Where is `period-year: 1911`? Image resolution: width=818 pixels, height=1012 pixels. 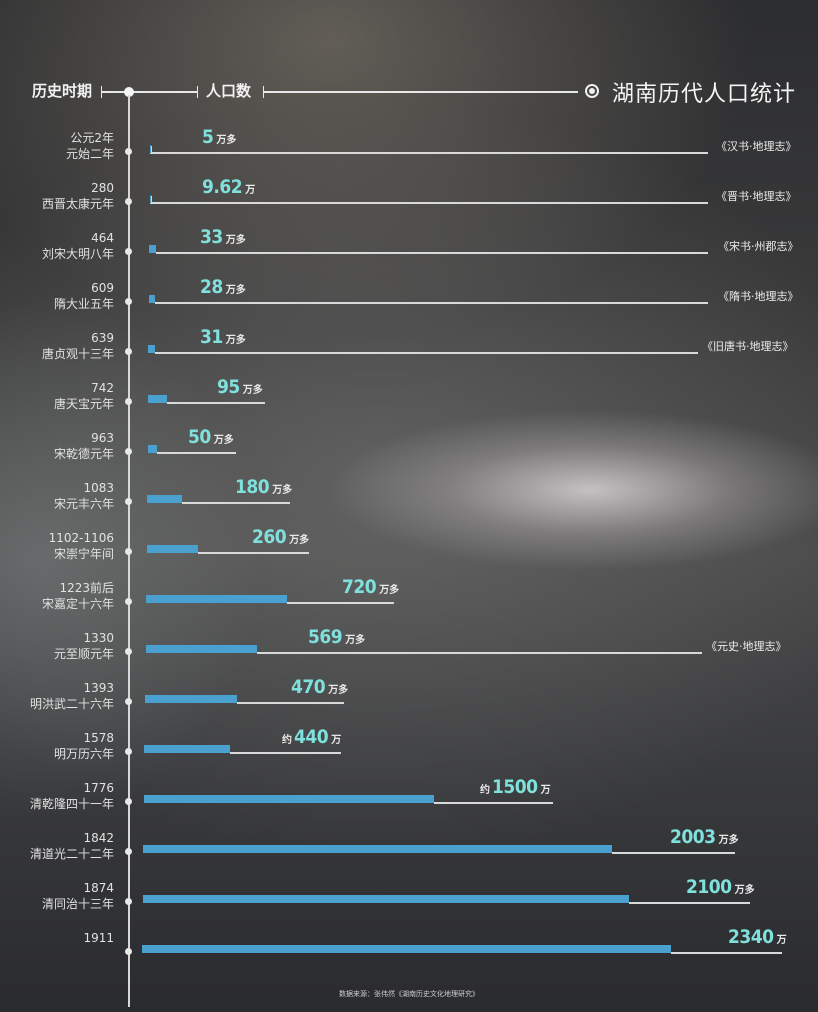
period-year: 1911 is located at coordinates (98, 938).